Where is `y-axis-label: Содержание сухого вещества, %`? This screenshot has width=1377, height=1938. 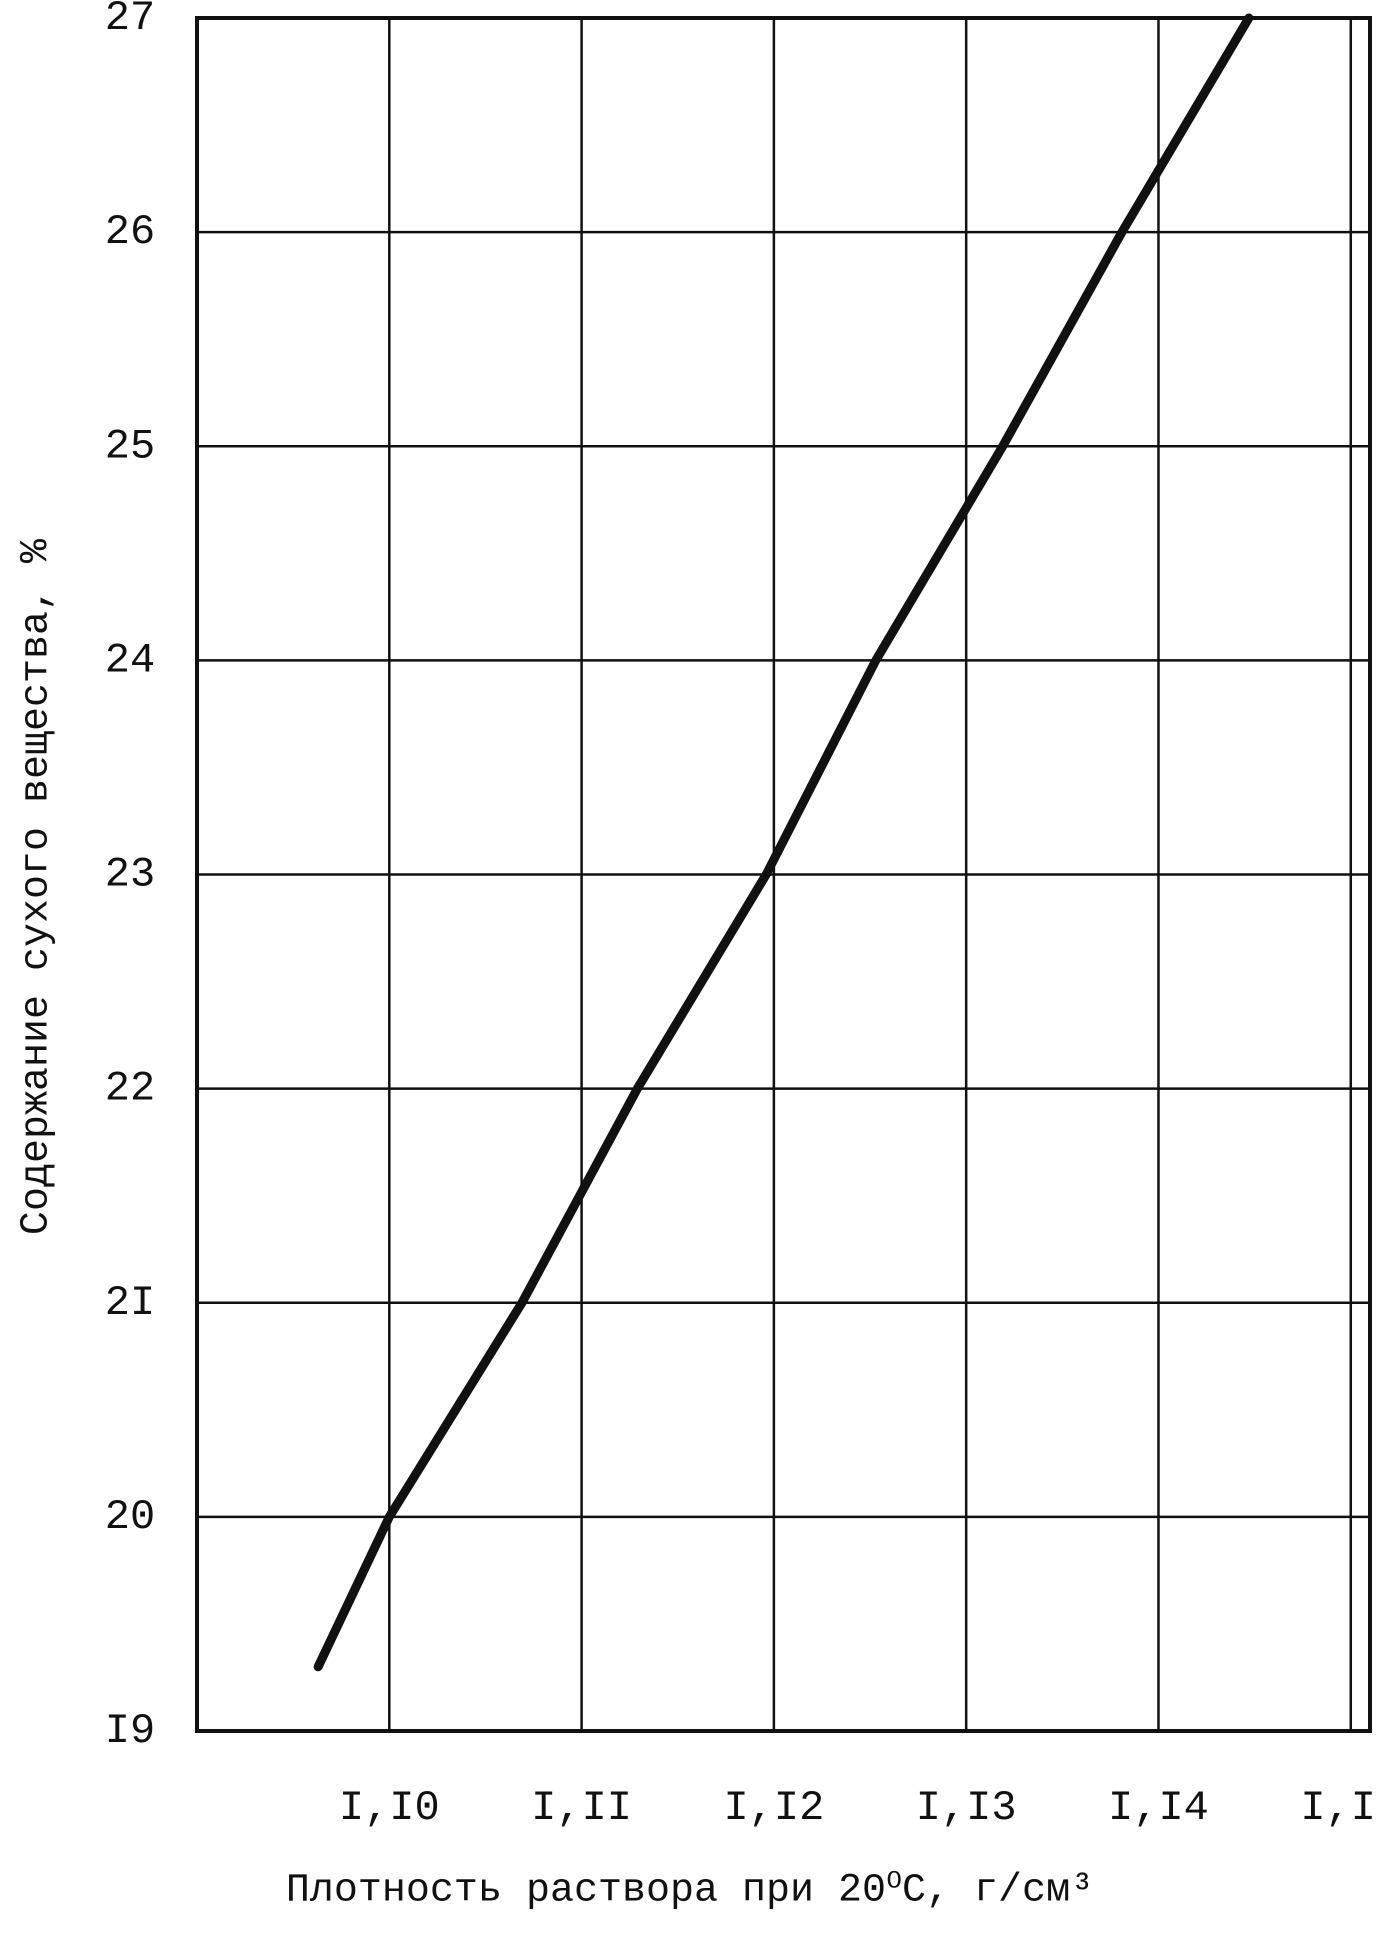 y-axis-label: Содержание сухого вещества, % is located at coordinates (37, 886).